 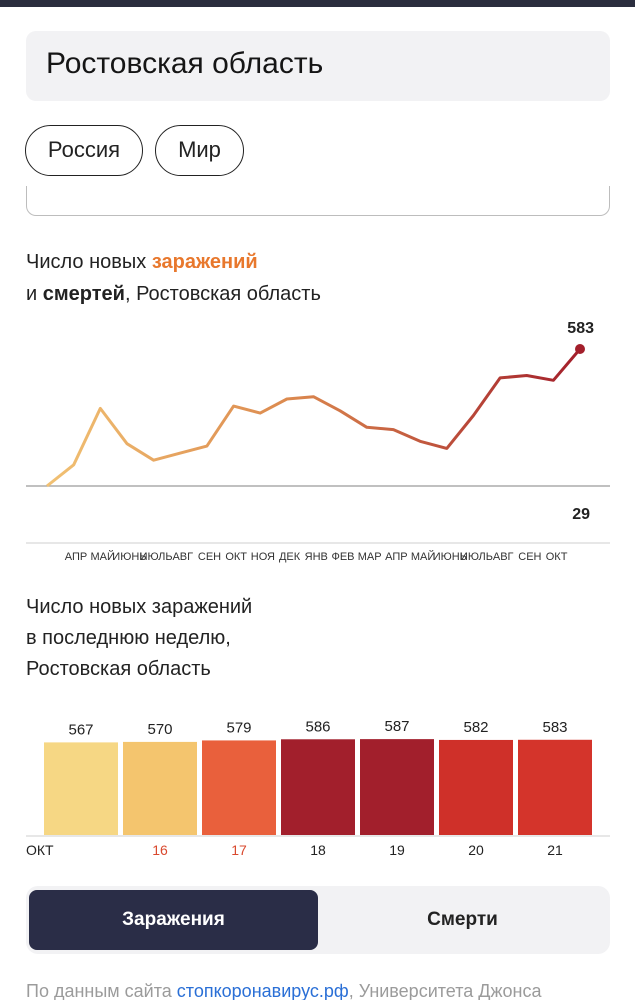 I want to click on title-suffix: , Ростовская область, so click(x=222, y=294).